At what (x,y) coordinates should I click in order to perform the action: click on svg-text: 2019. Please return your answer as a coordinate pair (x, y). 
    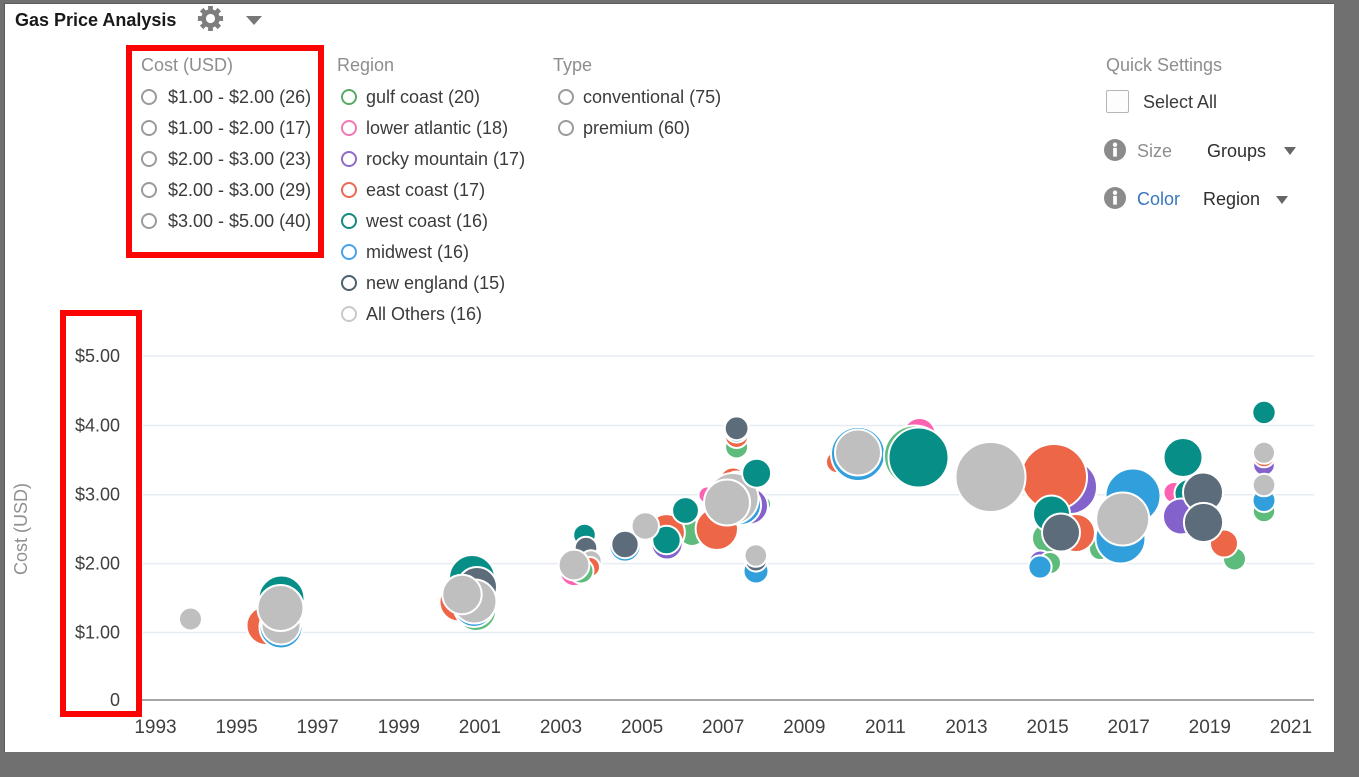
    Looking at the image, I should click on (1210, 727).